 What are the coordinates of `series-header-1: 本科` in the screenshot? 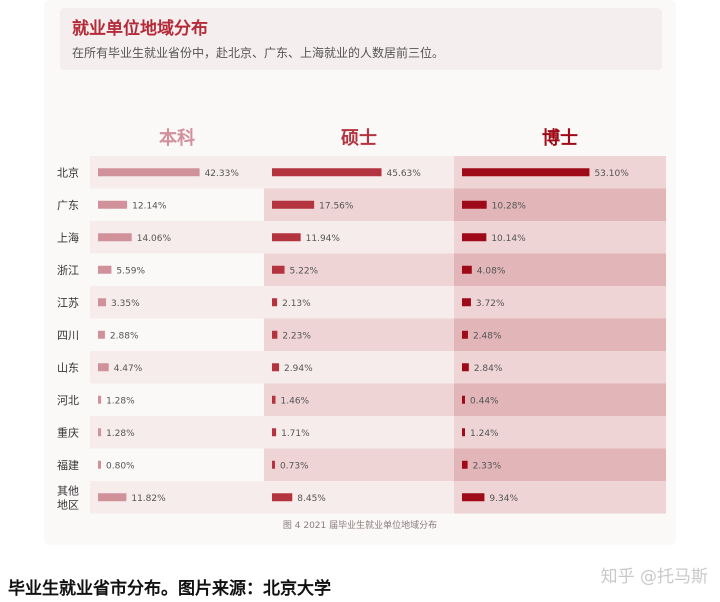 It's located at (177, 138).